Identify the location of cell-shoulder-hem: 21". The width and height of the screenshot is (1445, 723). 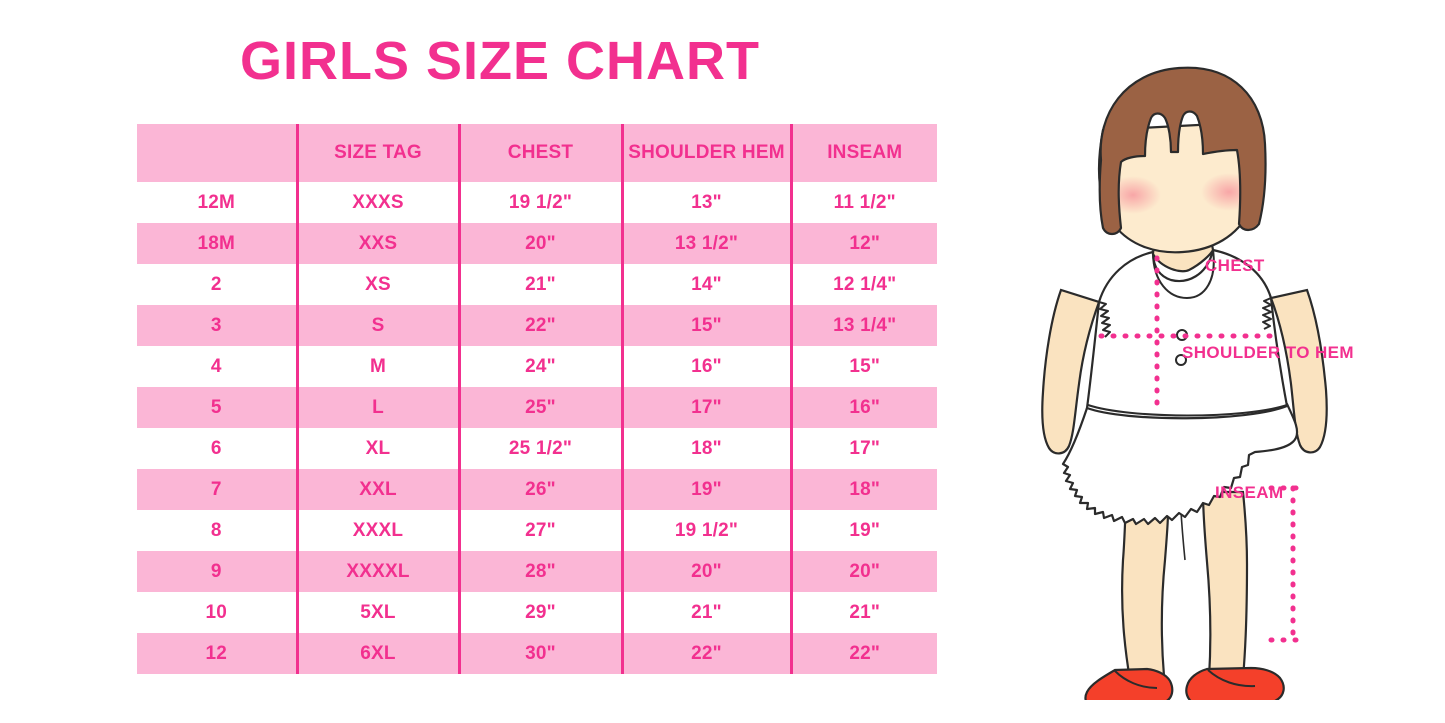
(707, 612).